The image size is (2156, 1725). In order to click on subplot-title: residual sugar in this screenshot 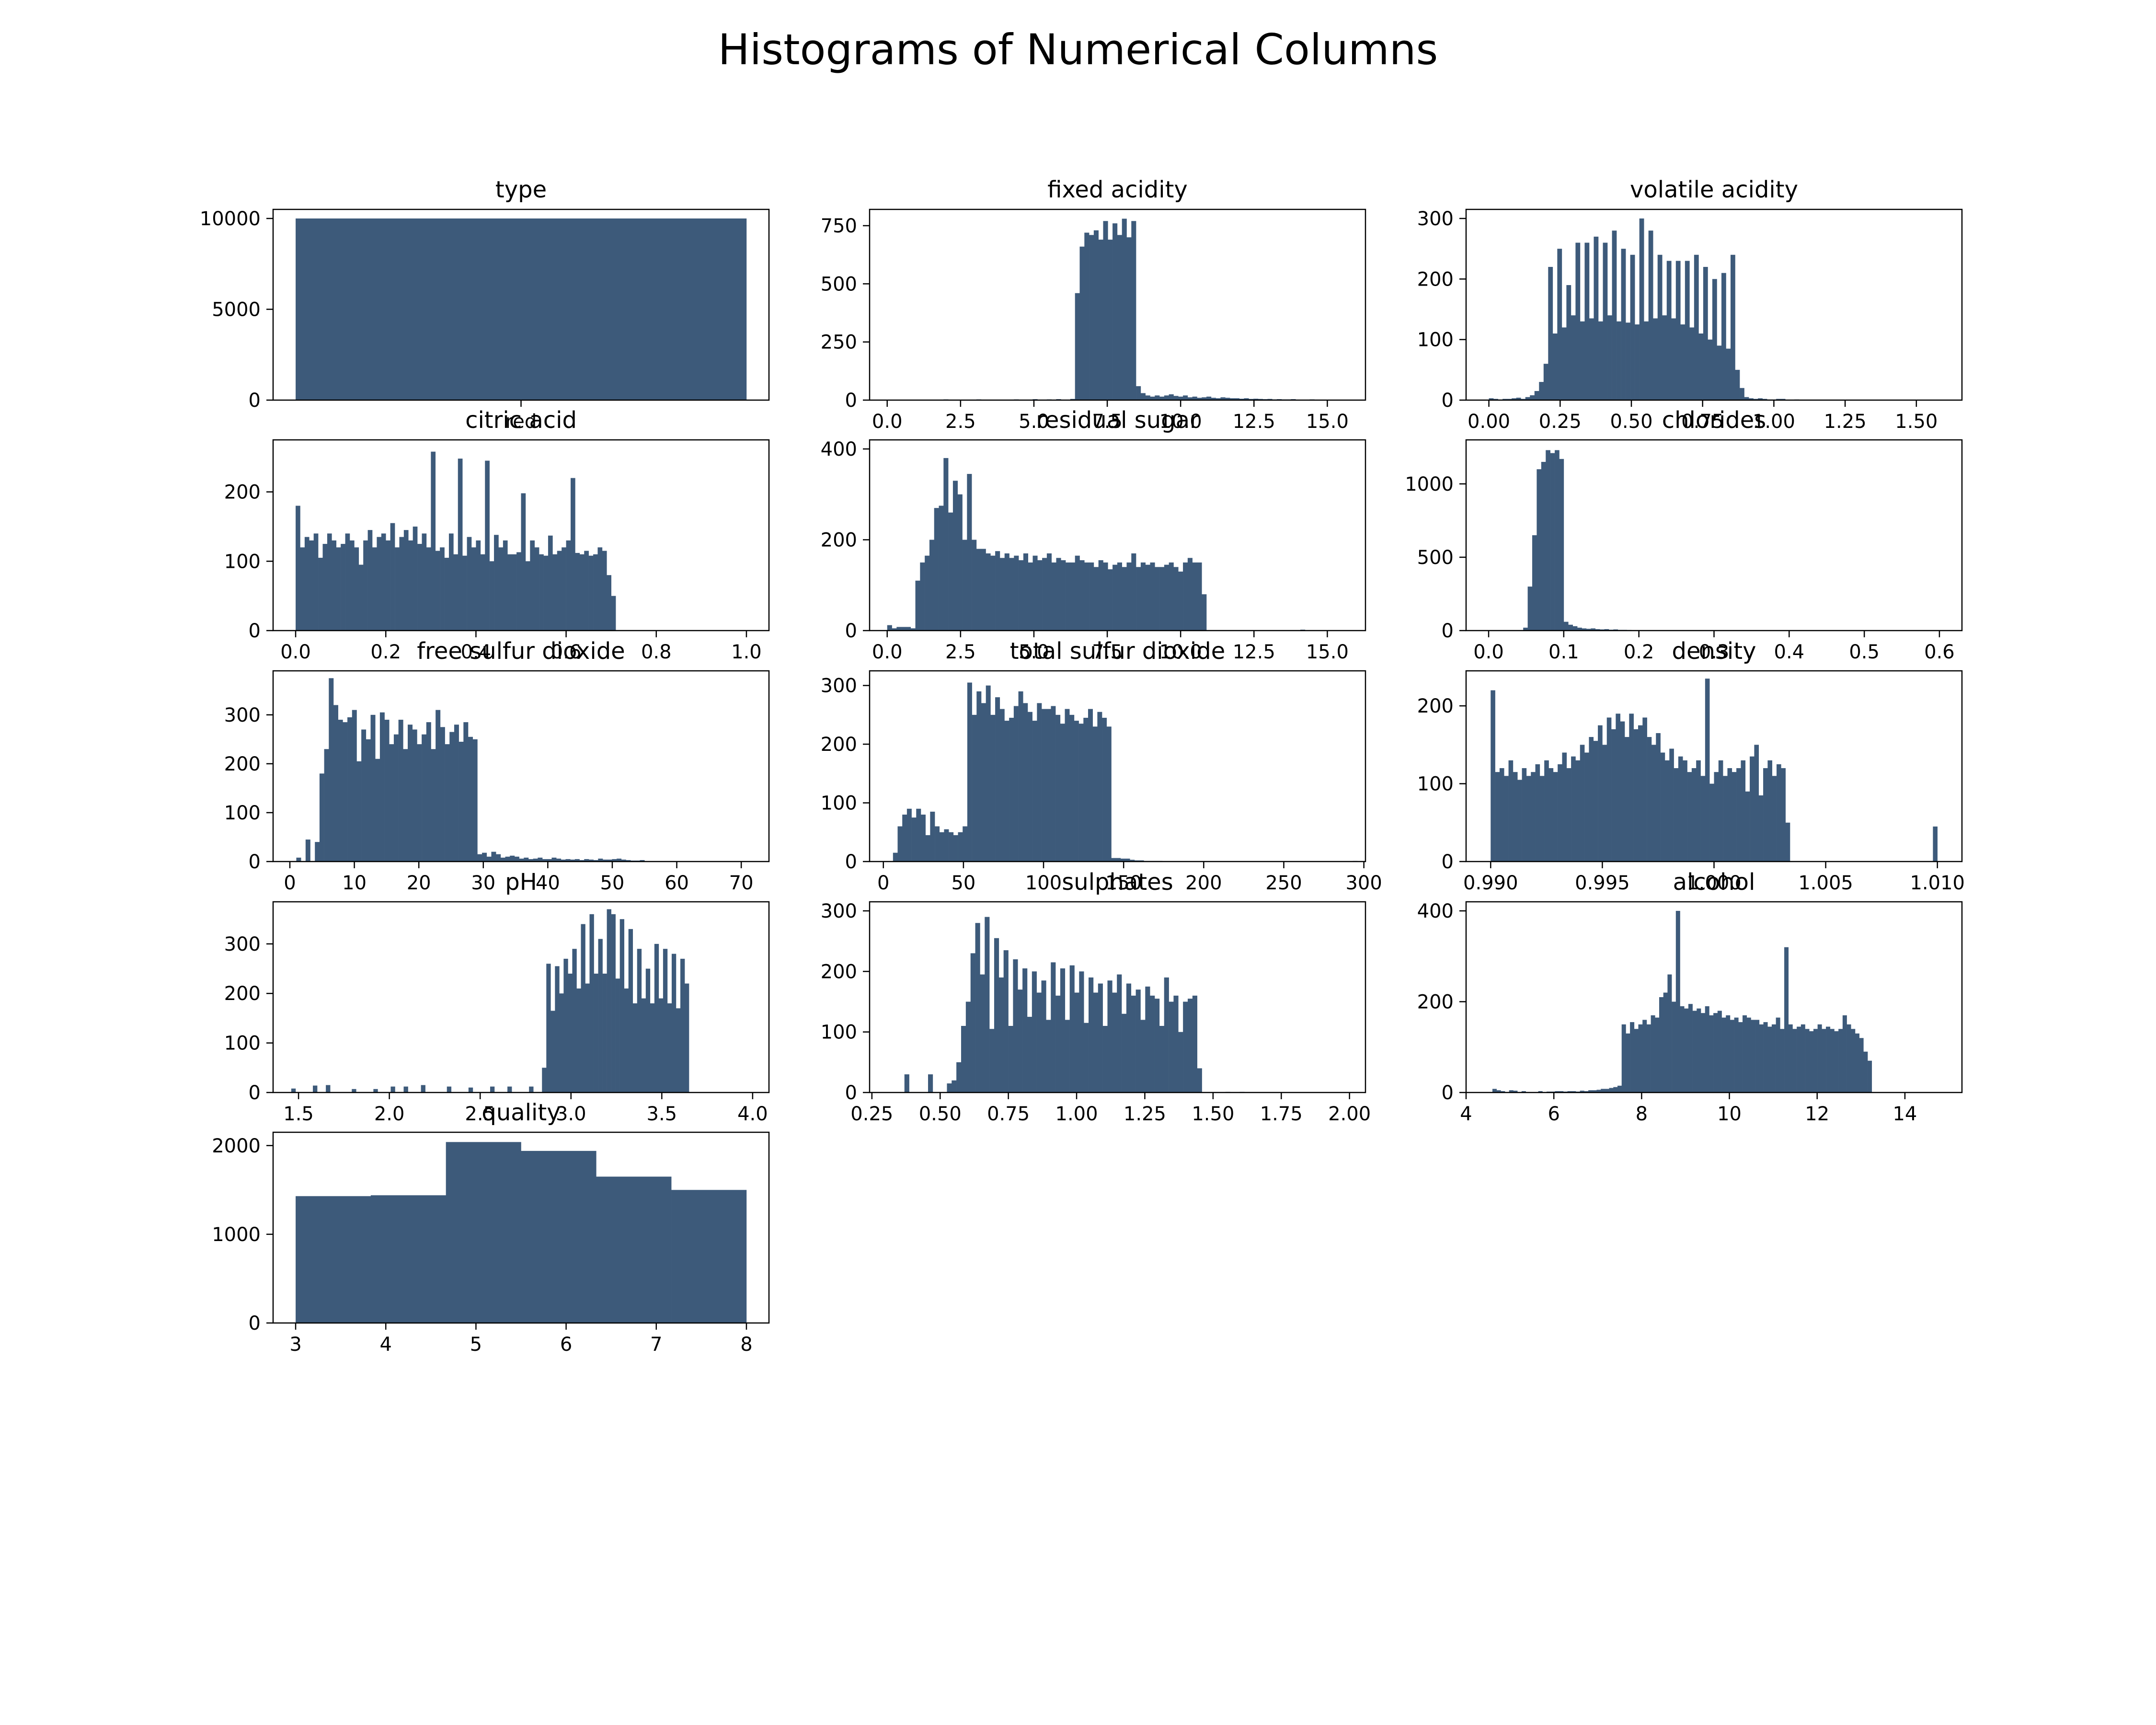, I will do `click(1117, 420)`.